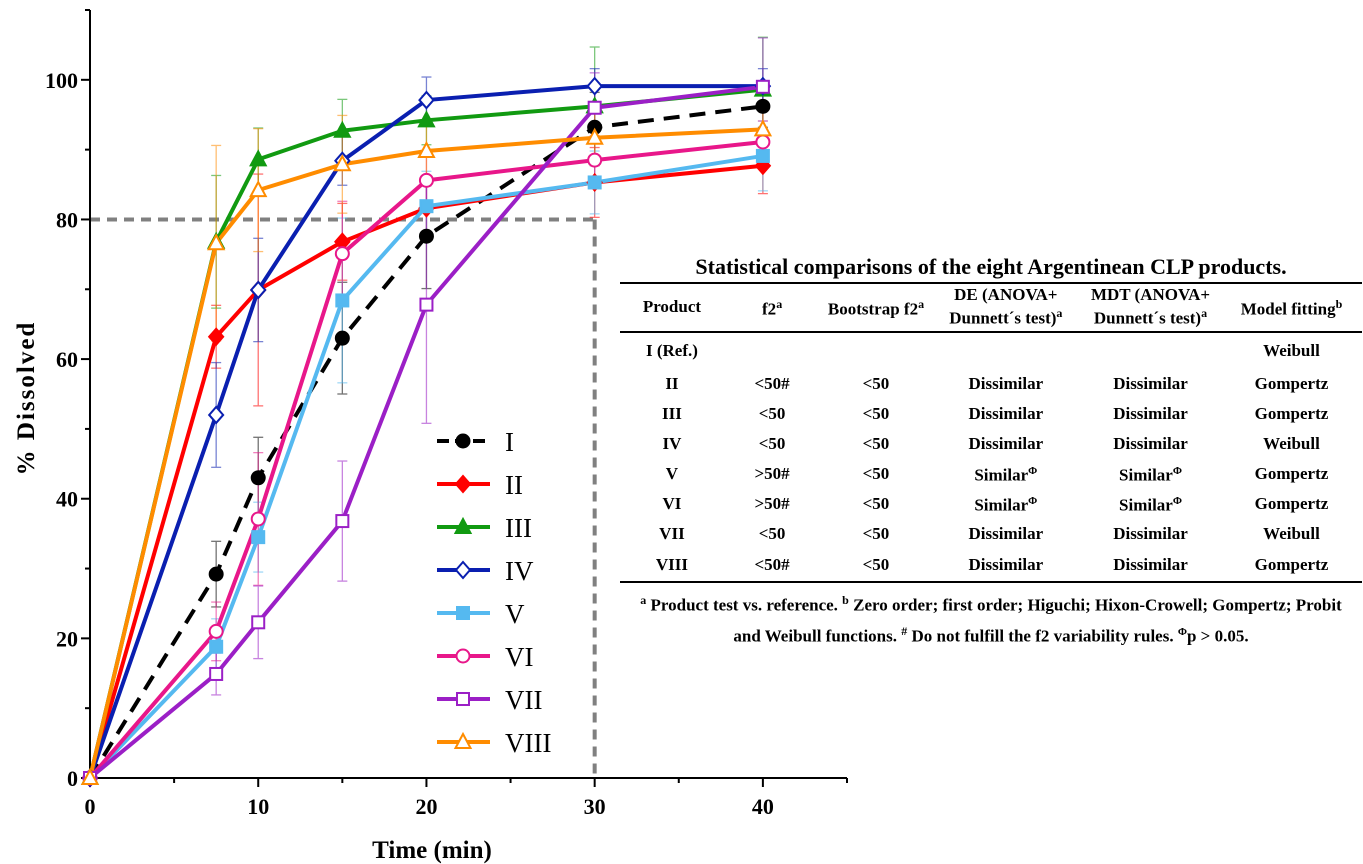  What do you see at coordinates (67, 638) in the screenshot?
I see `y-tick-label: 20` at bounding box center [67, 638].